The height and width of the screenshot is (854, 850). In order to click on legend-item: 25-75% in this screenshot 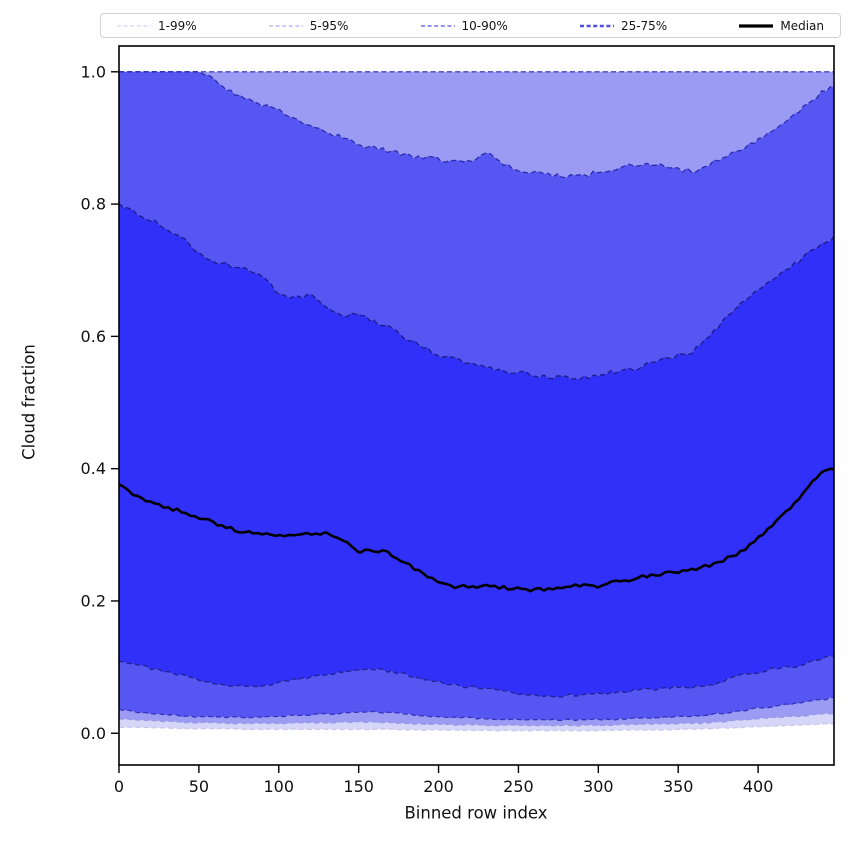, I will do `click(623, 25)`.